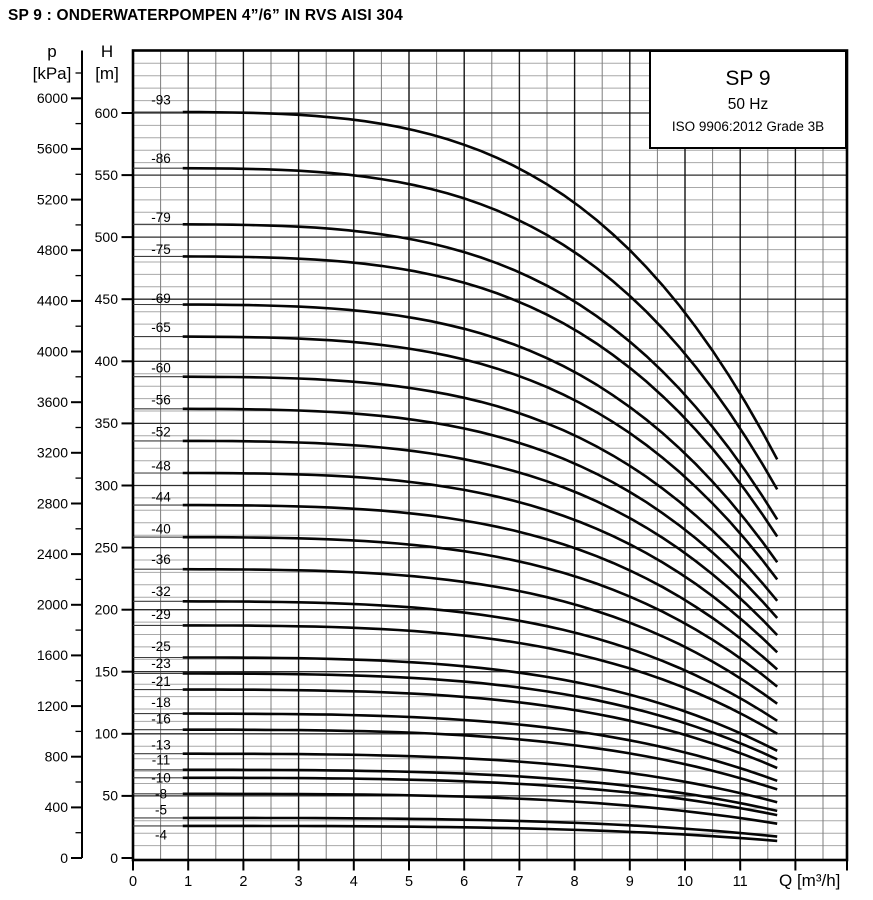 This screenshot has height=900, width=873. I want to click on curve-label-40: -40, so click(161, 529).